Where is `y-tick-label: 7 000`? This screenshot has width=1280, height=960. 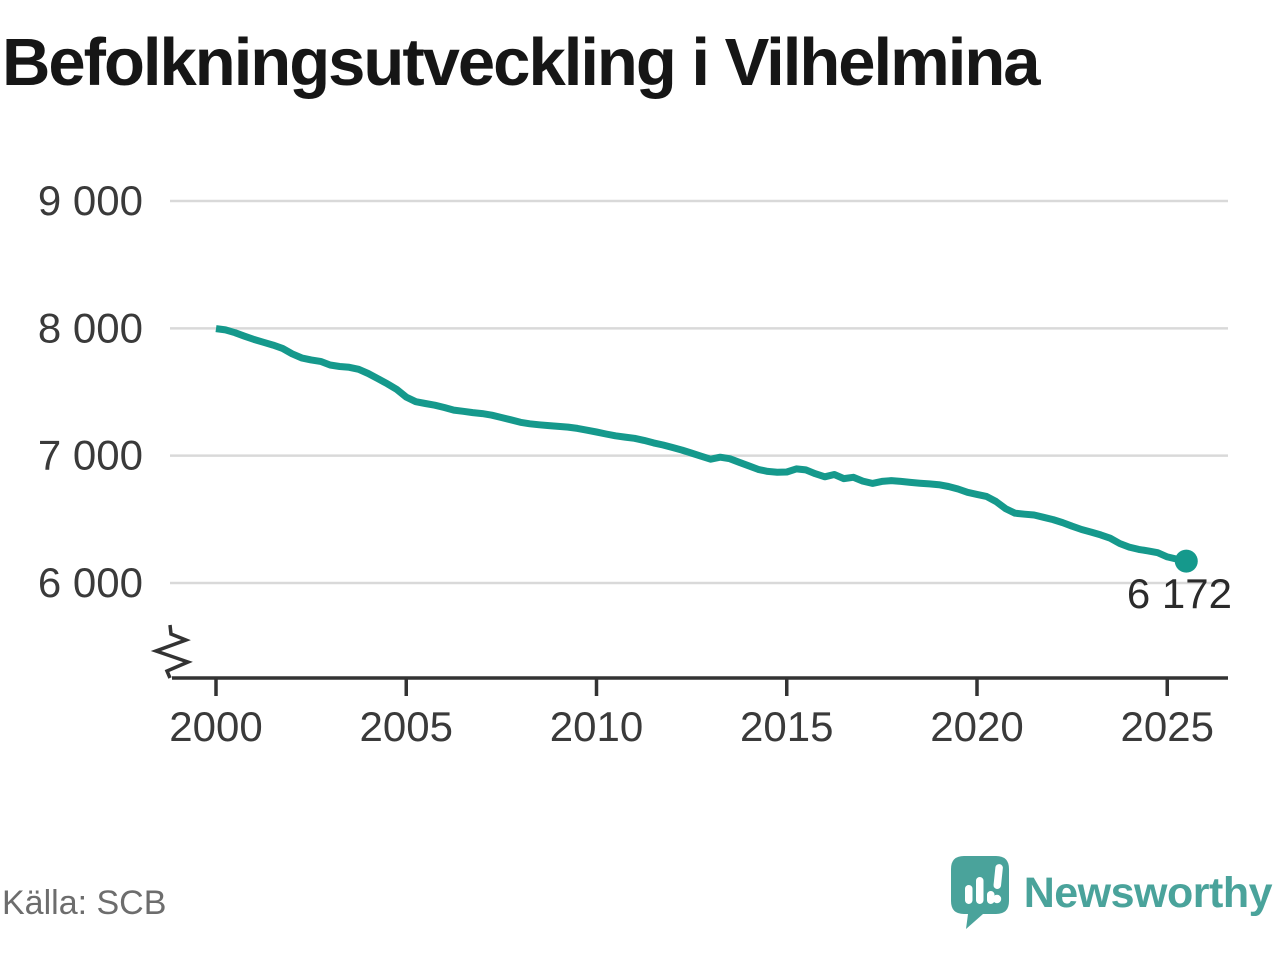 y-tick-label: 7 000 is located at coordinates (90, 455).